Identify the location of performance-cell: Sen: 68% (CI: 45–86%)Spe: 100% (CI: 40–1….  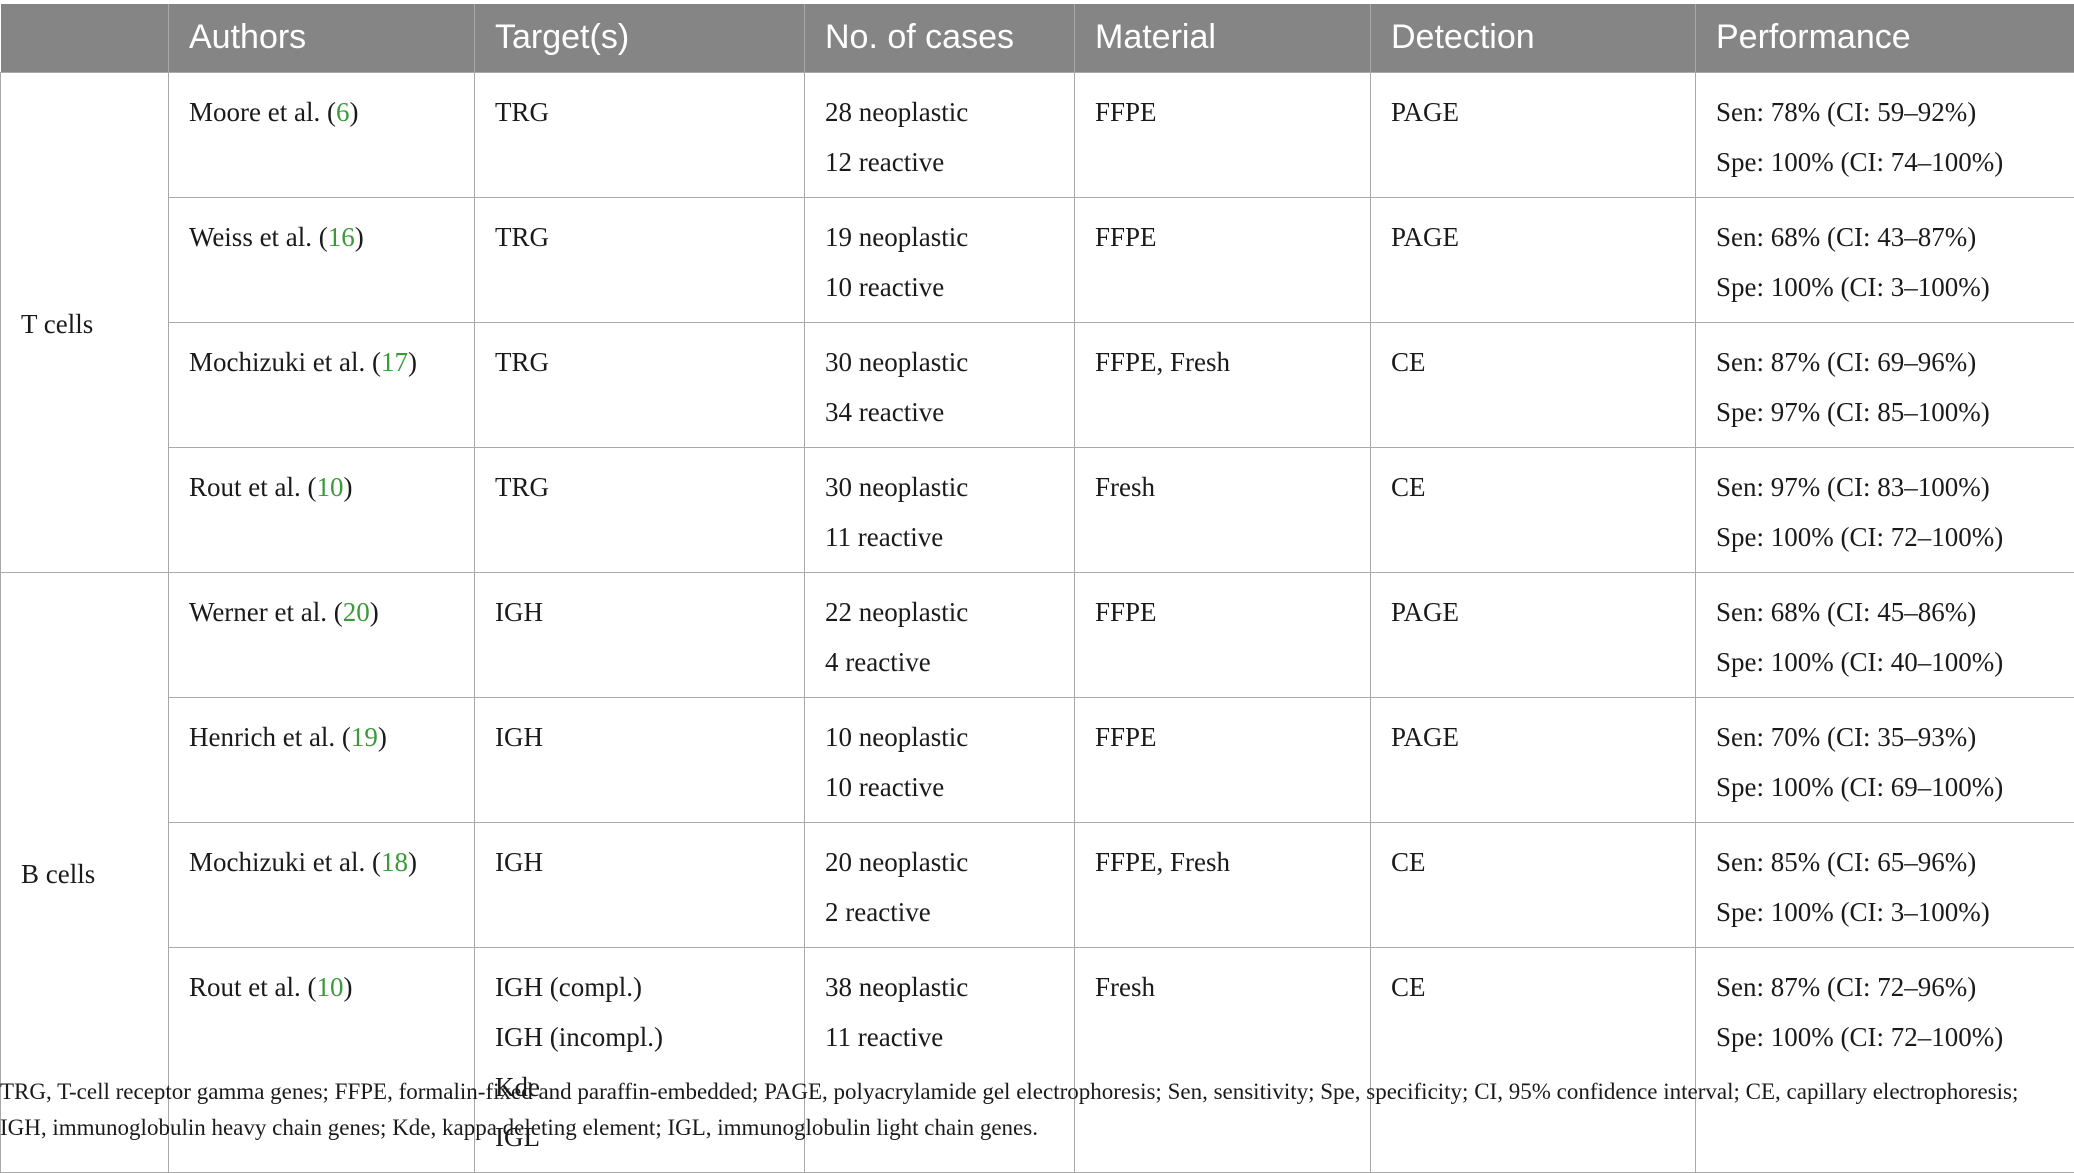
(1885, 634).